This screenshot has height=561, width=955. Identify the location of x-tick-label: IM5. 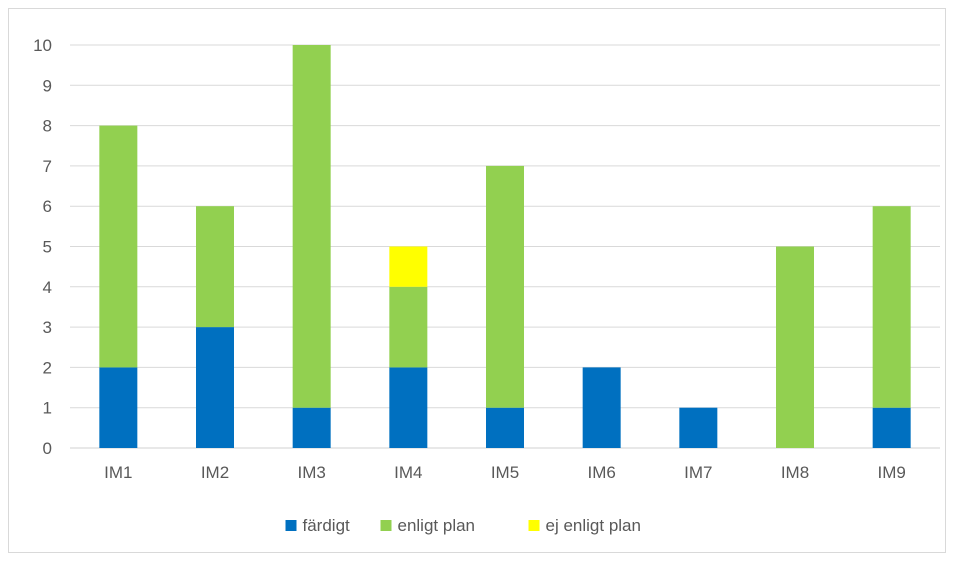
(505, 472).